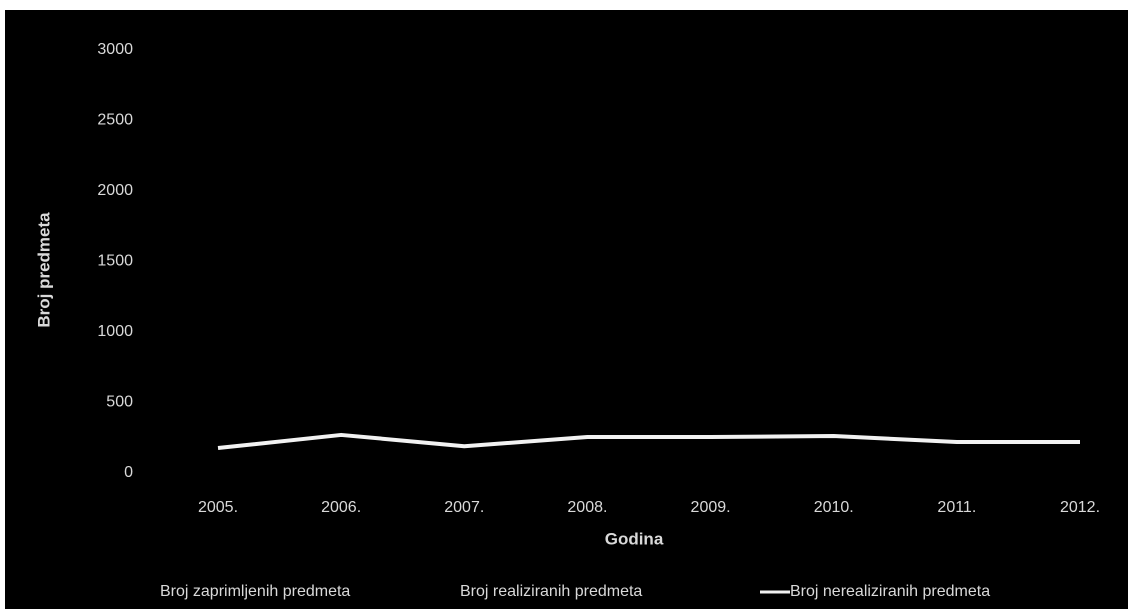  What do you see at coordinates (464, 507) in the screenshot?
I see `x-tick-label: 2007.` at bounding box center [464, 507].